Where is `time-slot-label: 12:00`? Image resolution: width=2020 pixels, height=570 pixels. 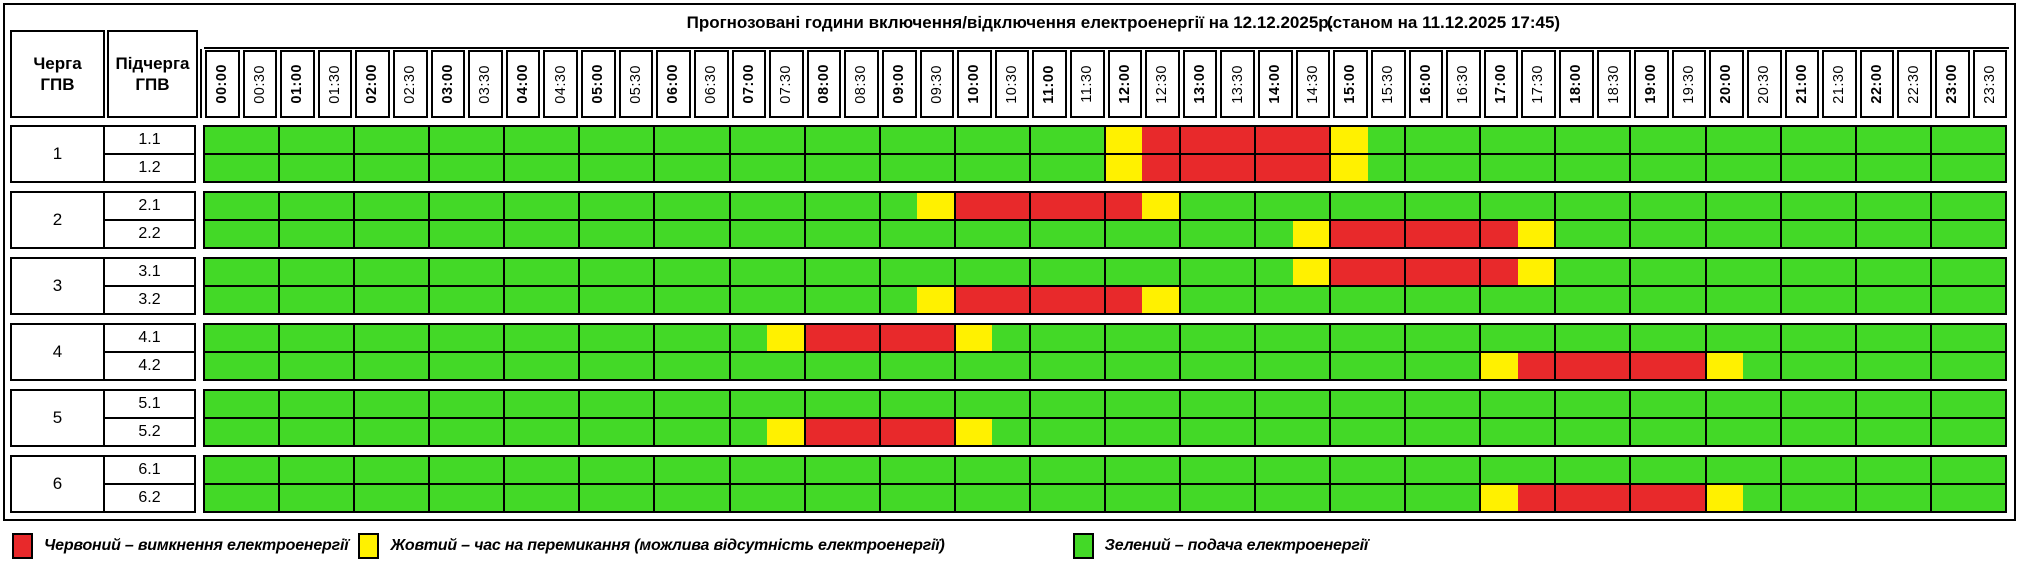
time-slot-label: 12:00 is located at coordinates (1124, 84).